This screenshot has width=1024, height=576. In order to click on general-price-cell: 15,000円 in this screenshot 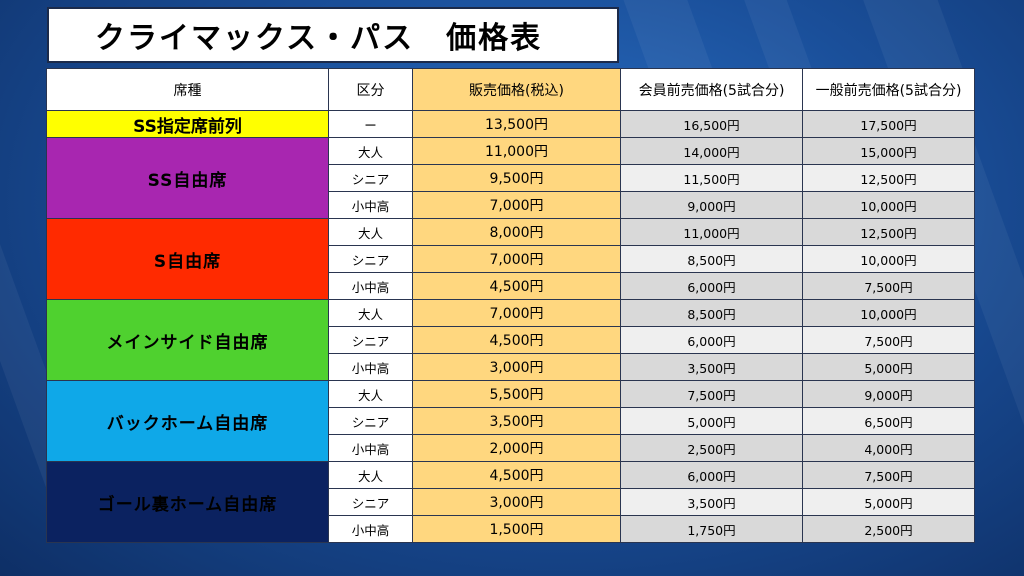, I will do `click(888, 151)`.